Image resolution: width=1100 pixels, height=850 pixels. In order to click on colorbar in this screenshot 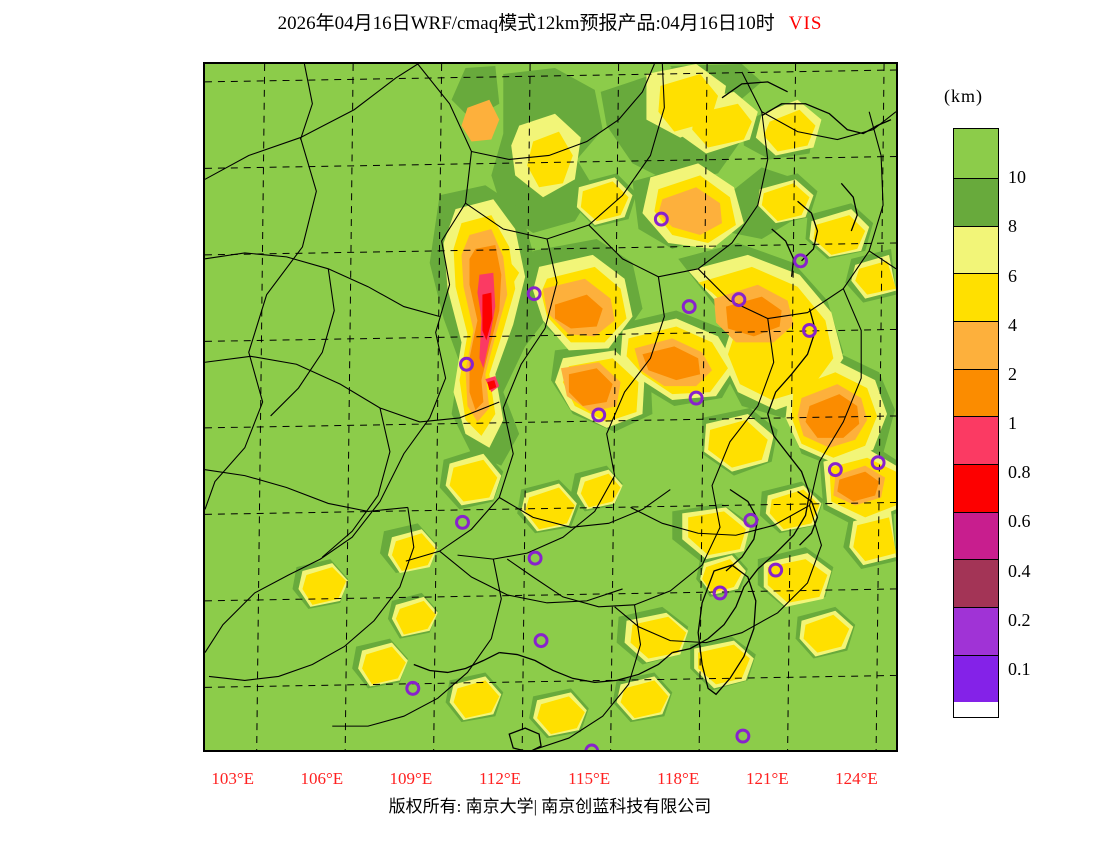, I will do `click(976, 423)`.